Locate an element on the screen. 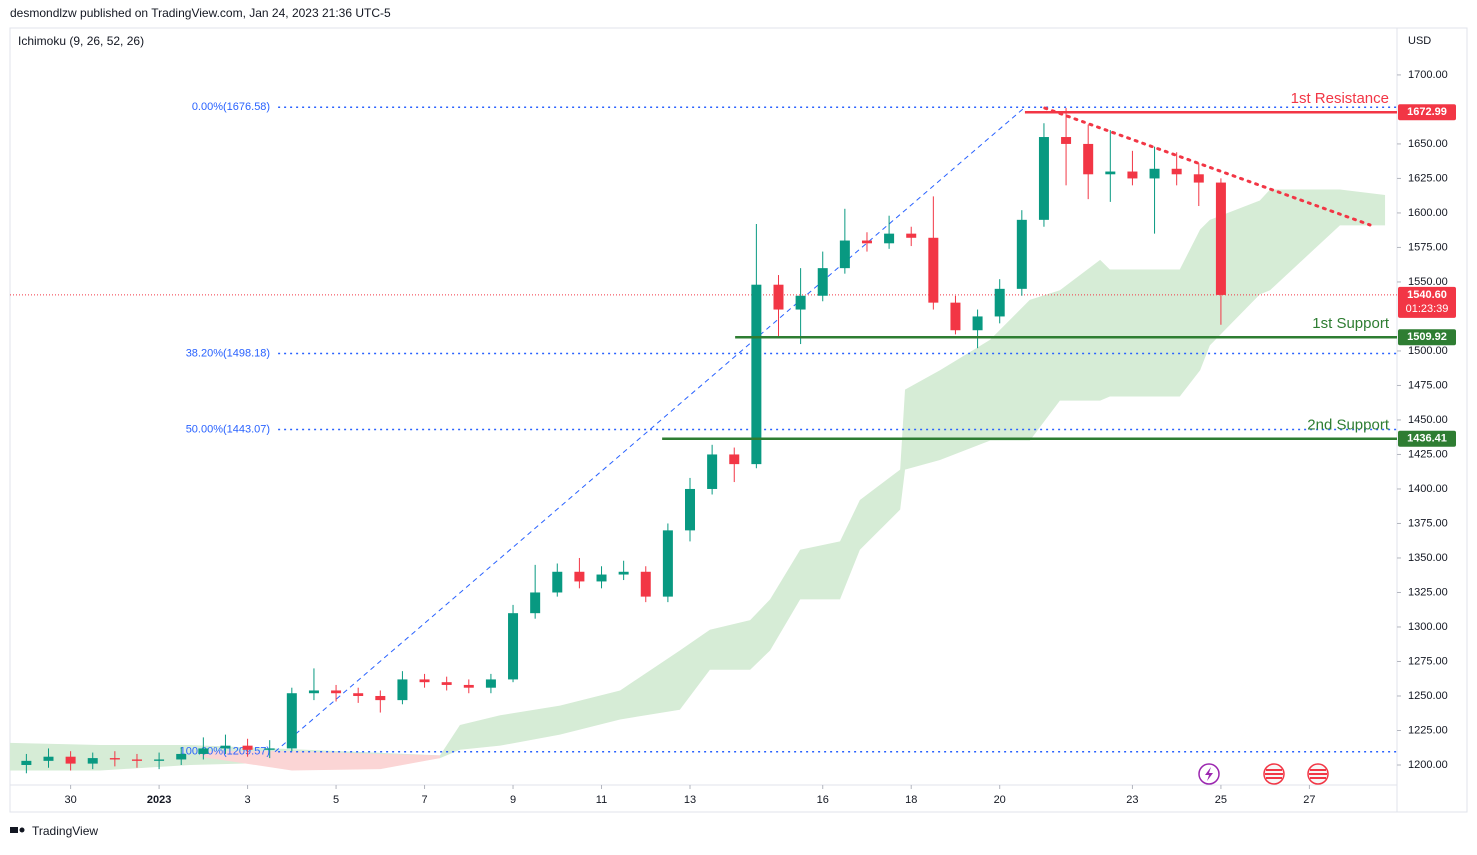 The image size is (1477, 855). fib-label: 38.20%(1498.18) is located at coordinates (228, 353).